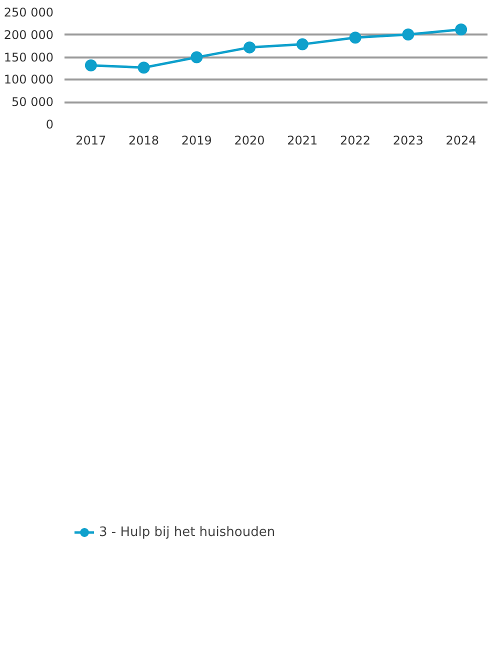  Describe the element at coordinates (29, 79) in the screenshot. I see `y-tick-label: 100 000` at that location.